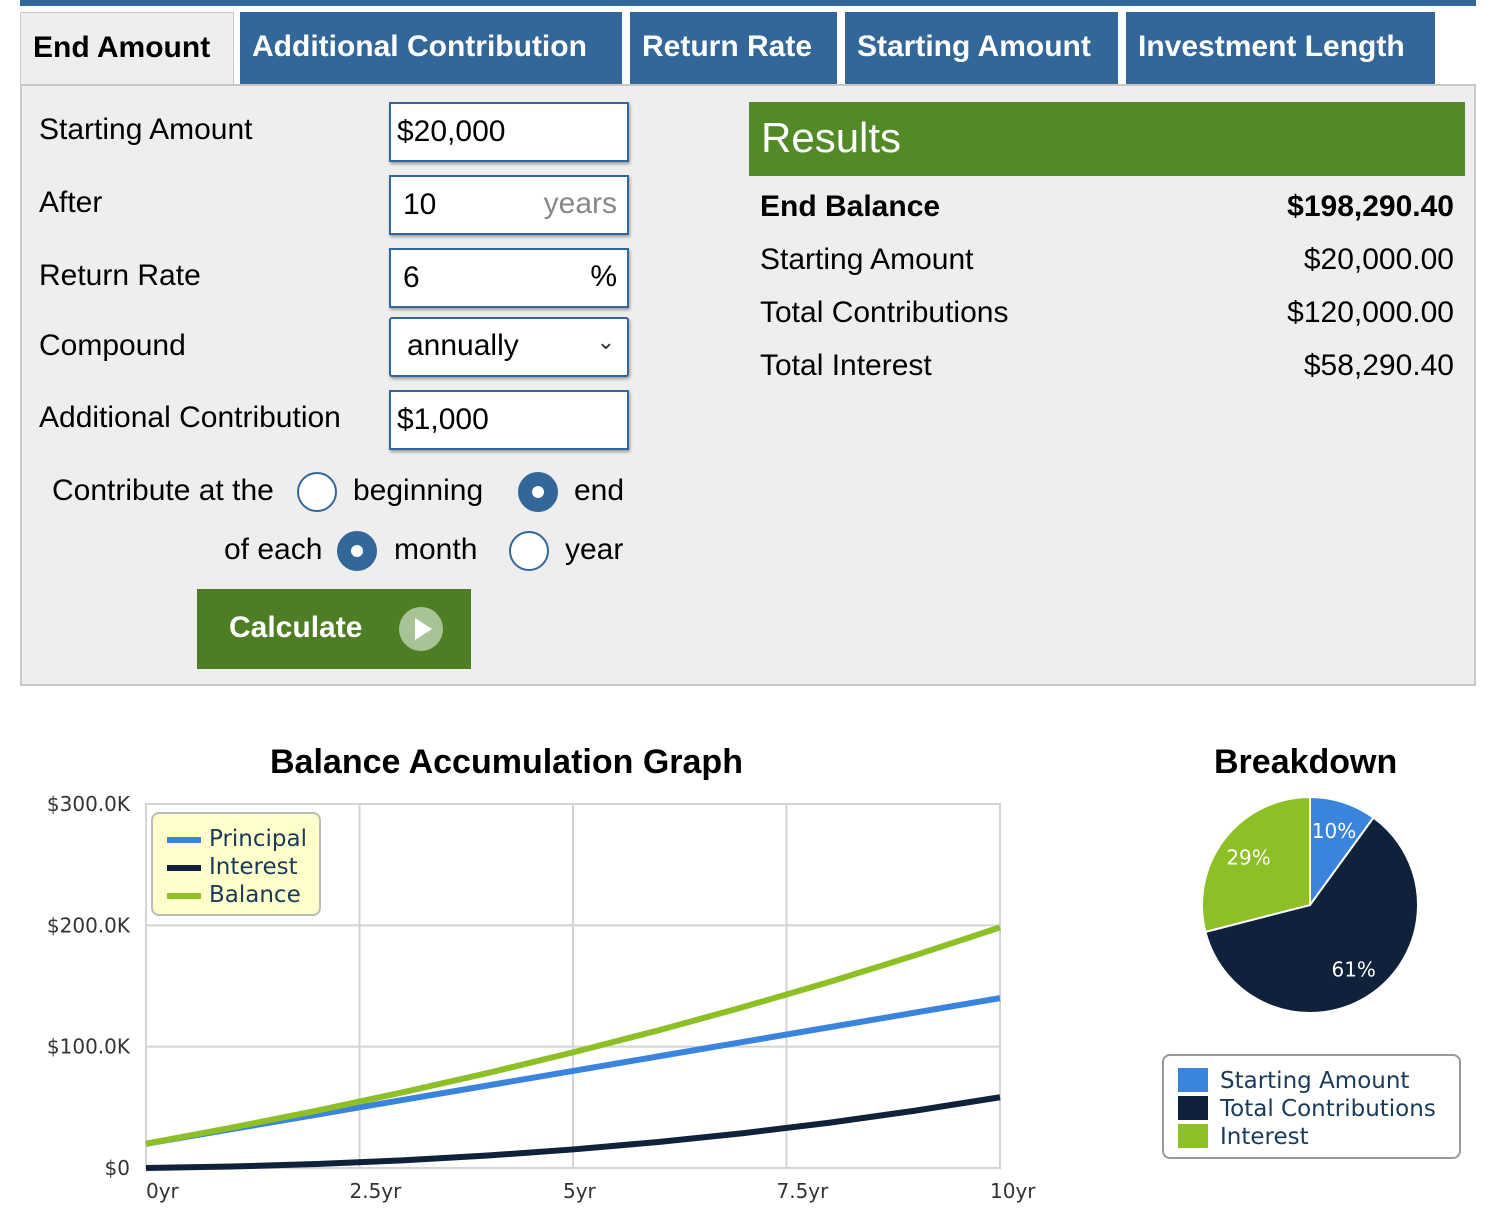  I want to click on line-chart-legend: Principal Interest Balance, so click(236, 864).